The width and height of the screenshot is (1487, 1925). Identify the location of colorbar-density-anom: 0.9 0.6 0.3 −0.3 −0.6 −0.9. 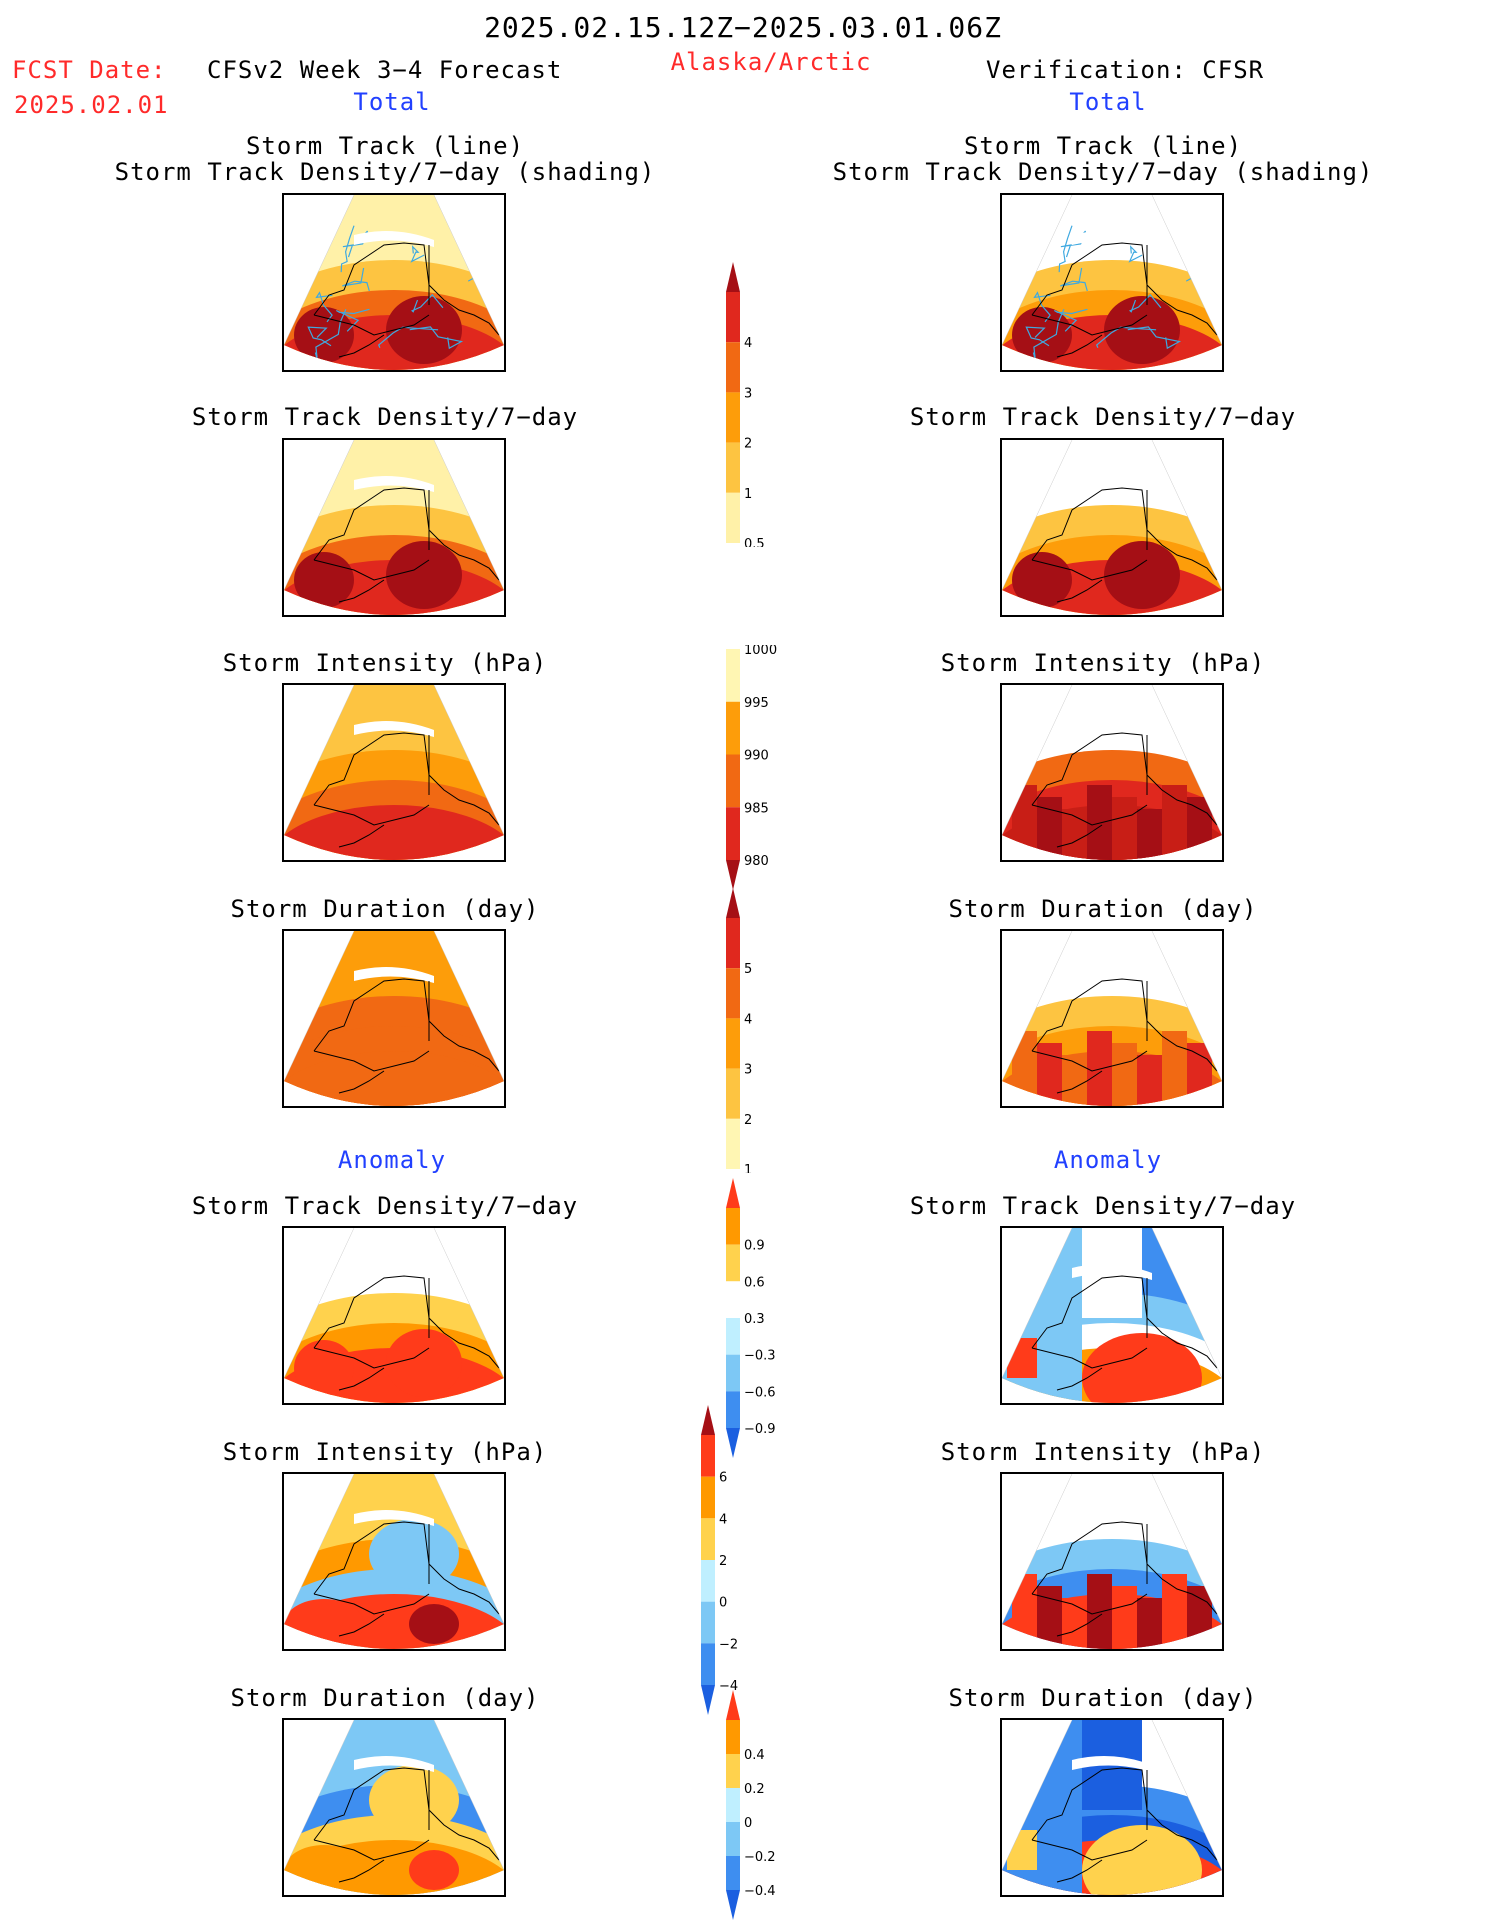
(751, 1318).